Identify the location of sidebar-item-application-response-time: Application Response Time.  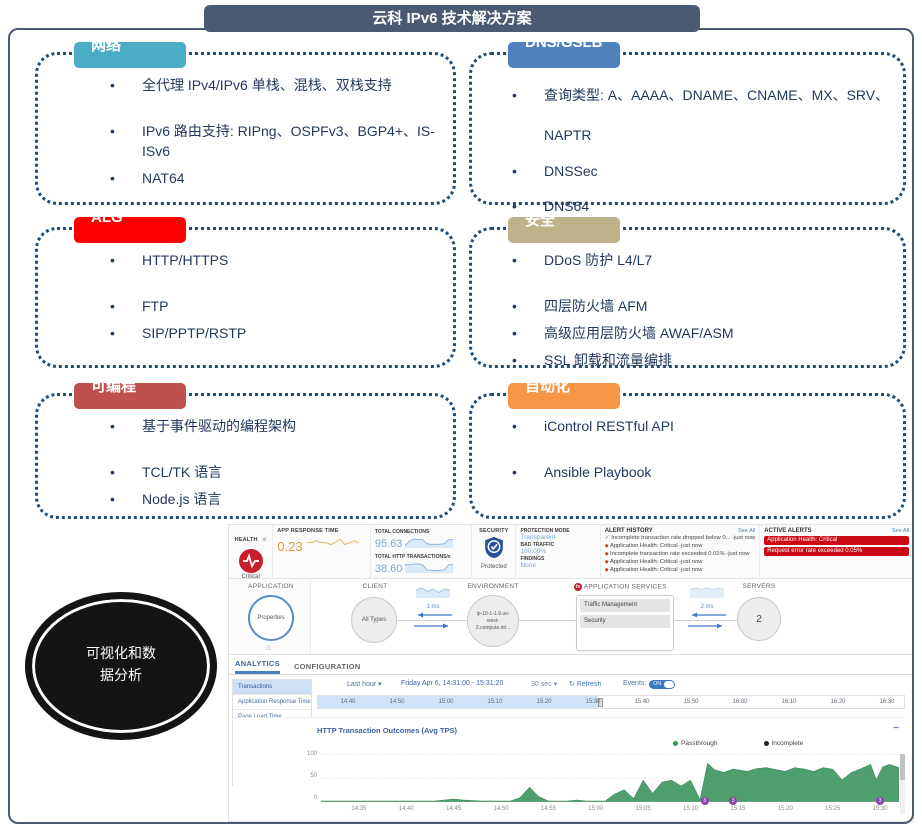
(272, 702).